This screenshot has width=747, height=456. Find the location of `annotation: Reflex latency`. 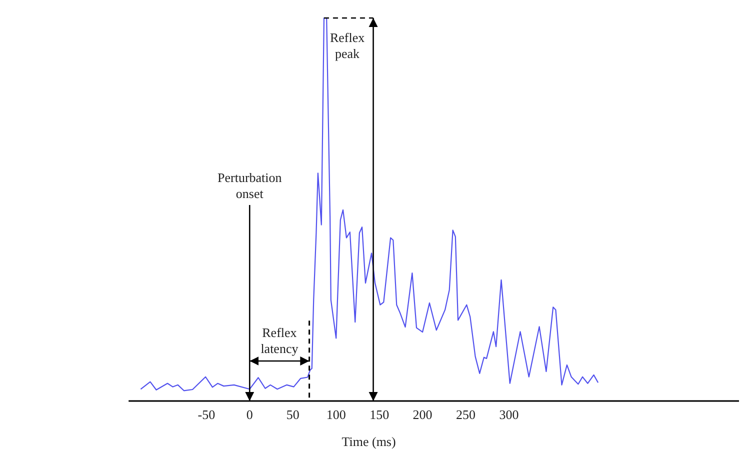

annotation: Reflex latency is located at coordinates (279, 340).